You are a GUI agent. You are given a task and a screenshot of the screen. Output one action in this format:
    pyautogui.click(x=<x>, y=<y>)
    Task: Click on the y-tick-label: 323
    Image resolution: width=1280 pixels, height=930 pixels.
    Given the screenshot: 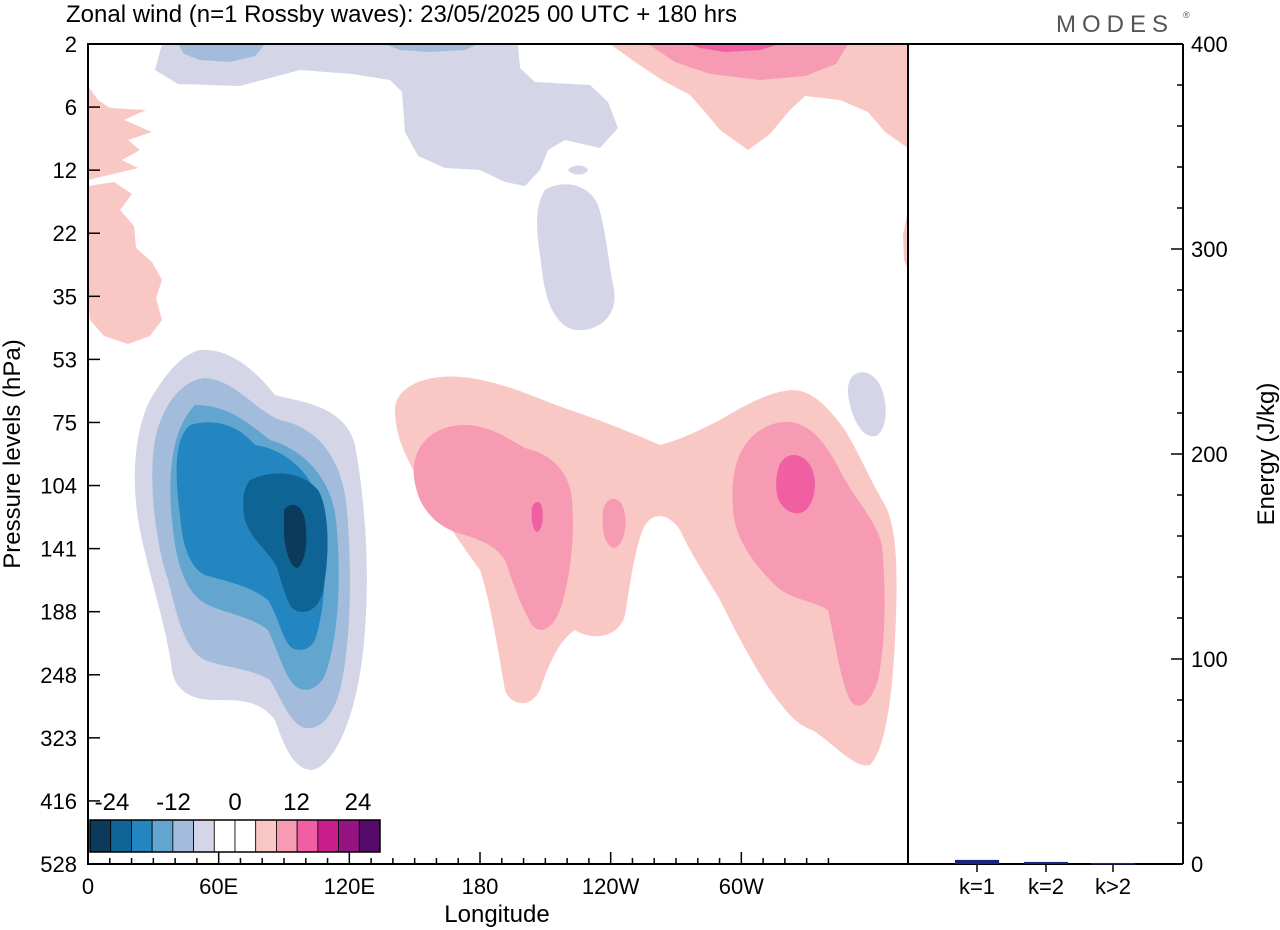 What is the action you would take?
    pyautogui.click(x=58, y=738)
    